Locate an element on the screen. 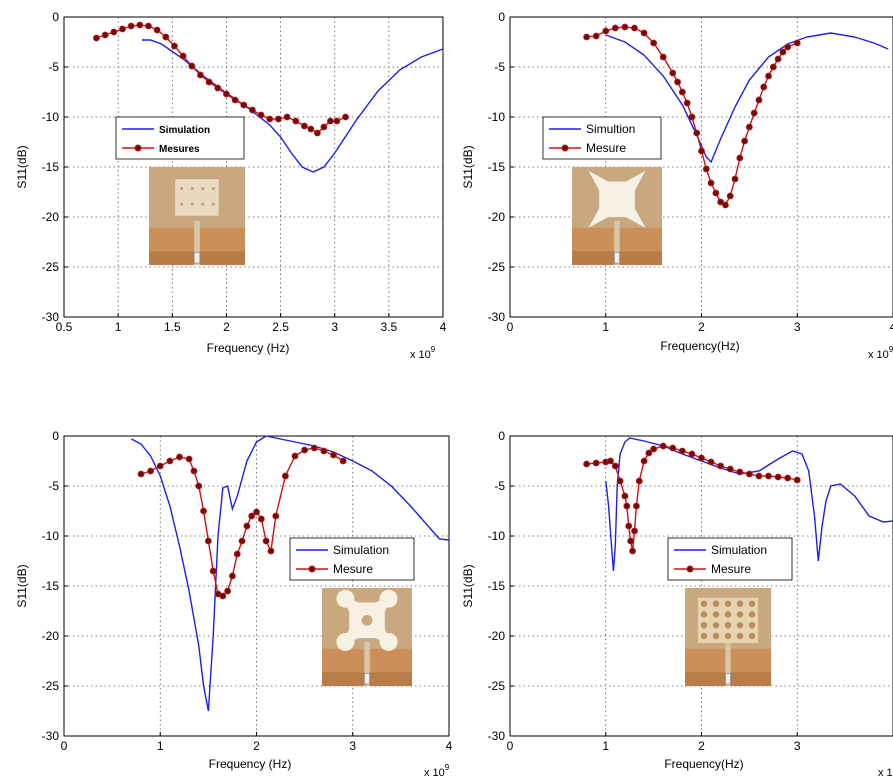 The width and height of the screenshot is (893, 780). legend-label-mesures: Mesures is located at coordinates (179, 149).